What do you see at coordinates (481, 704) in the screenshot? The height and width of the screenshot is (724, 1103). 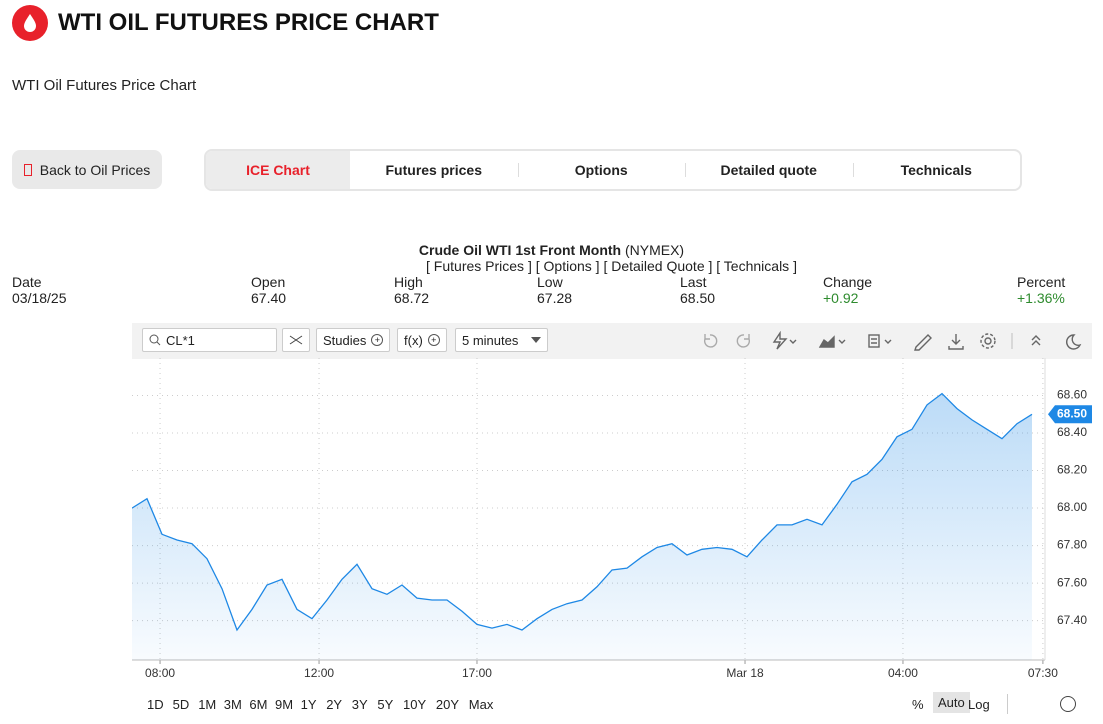 I see `range-button: Max` at bounding box center [481, 704].